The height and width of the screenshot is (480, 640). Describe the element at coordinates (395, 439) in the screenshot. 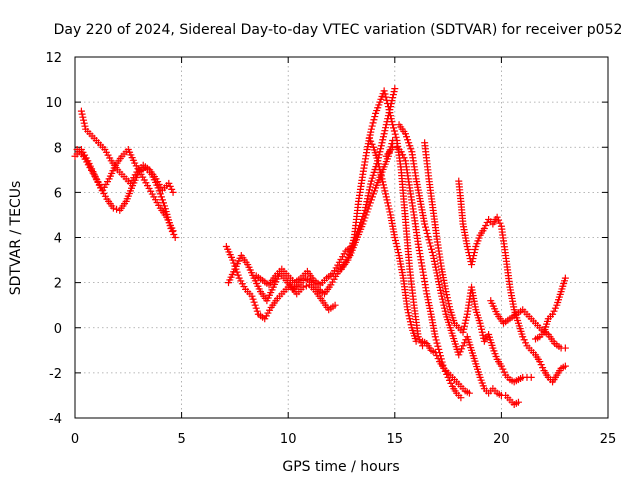

I see `x-tick-label: 15` at that location.